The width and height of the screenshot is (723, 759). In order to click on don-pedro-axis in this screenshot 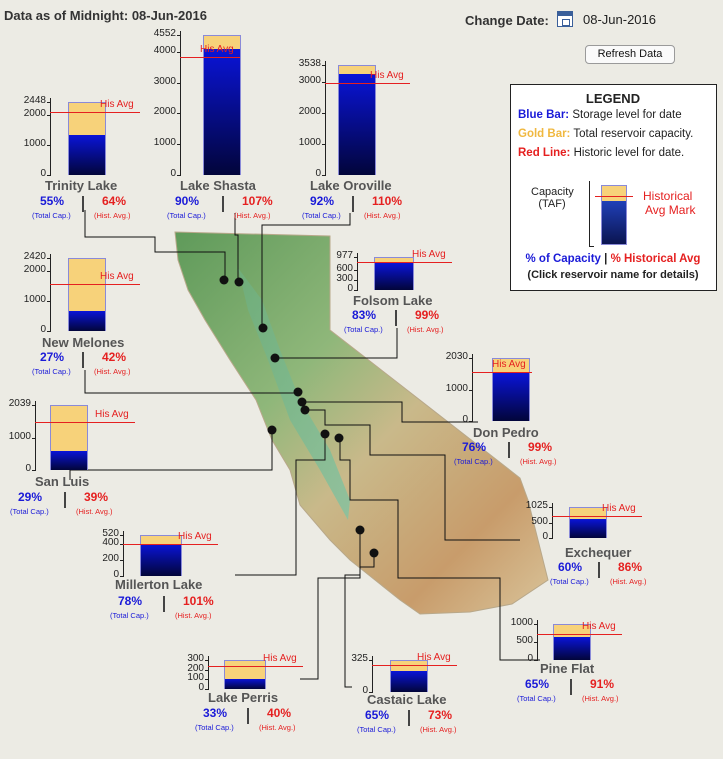, I will do `click(520, 387)`.